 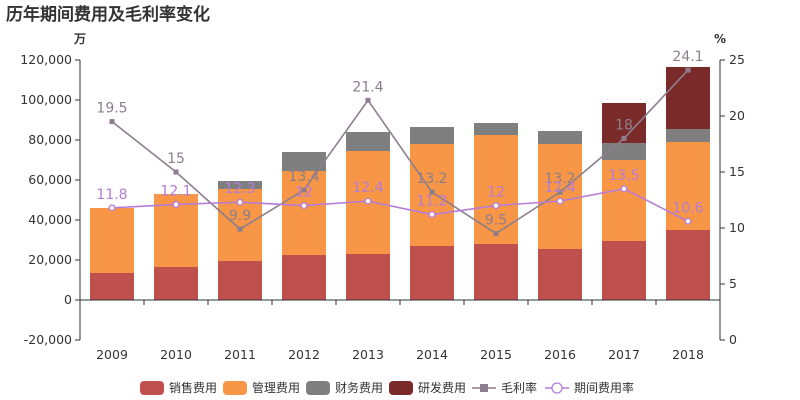 What do you see at coordinates (240, 185) in the screenshot?
I see `bar-2011-财务费用` at bounding box center [240, 185].